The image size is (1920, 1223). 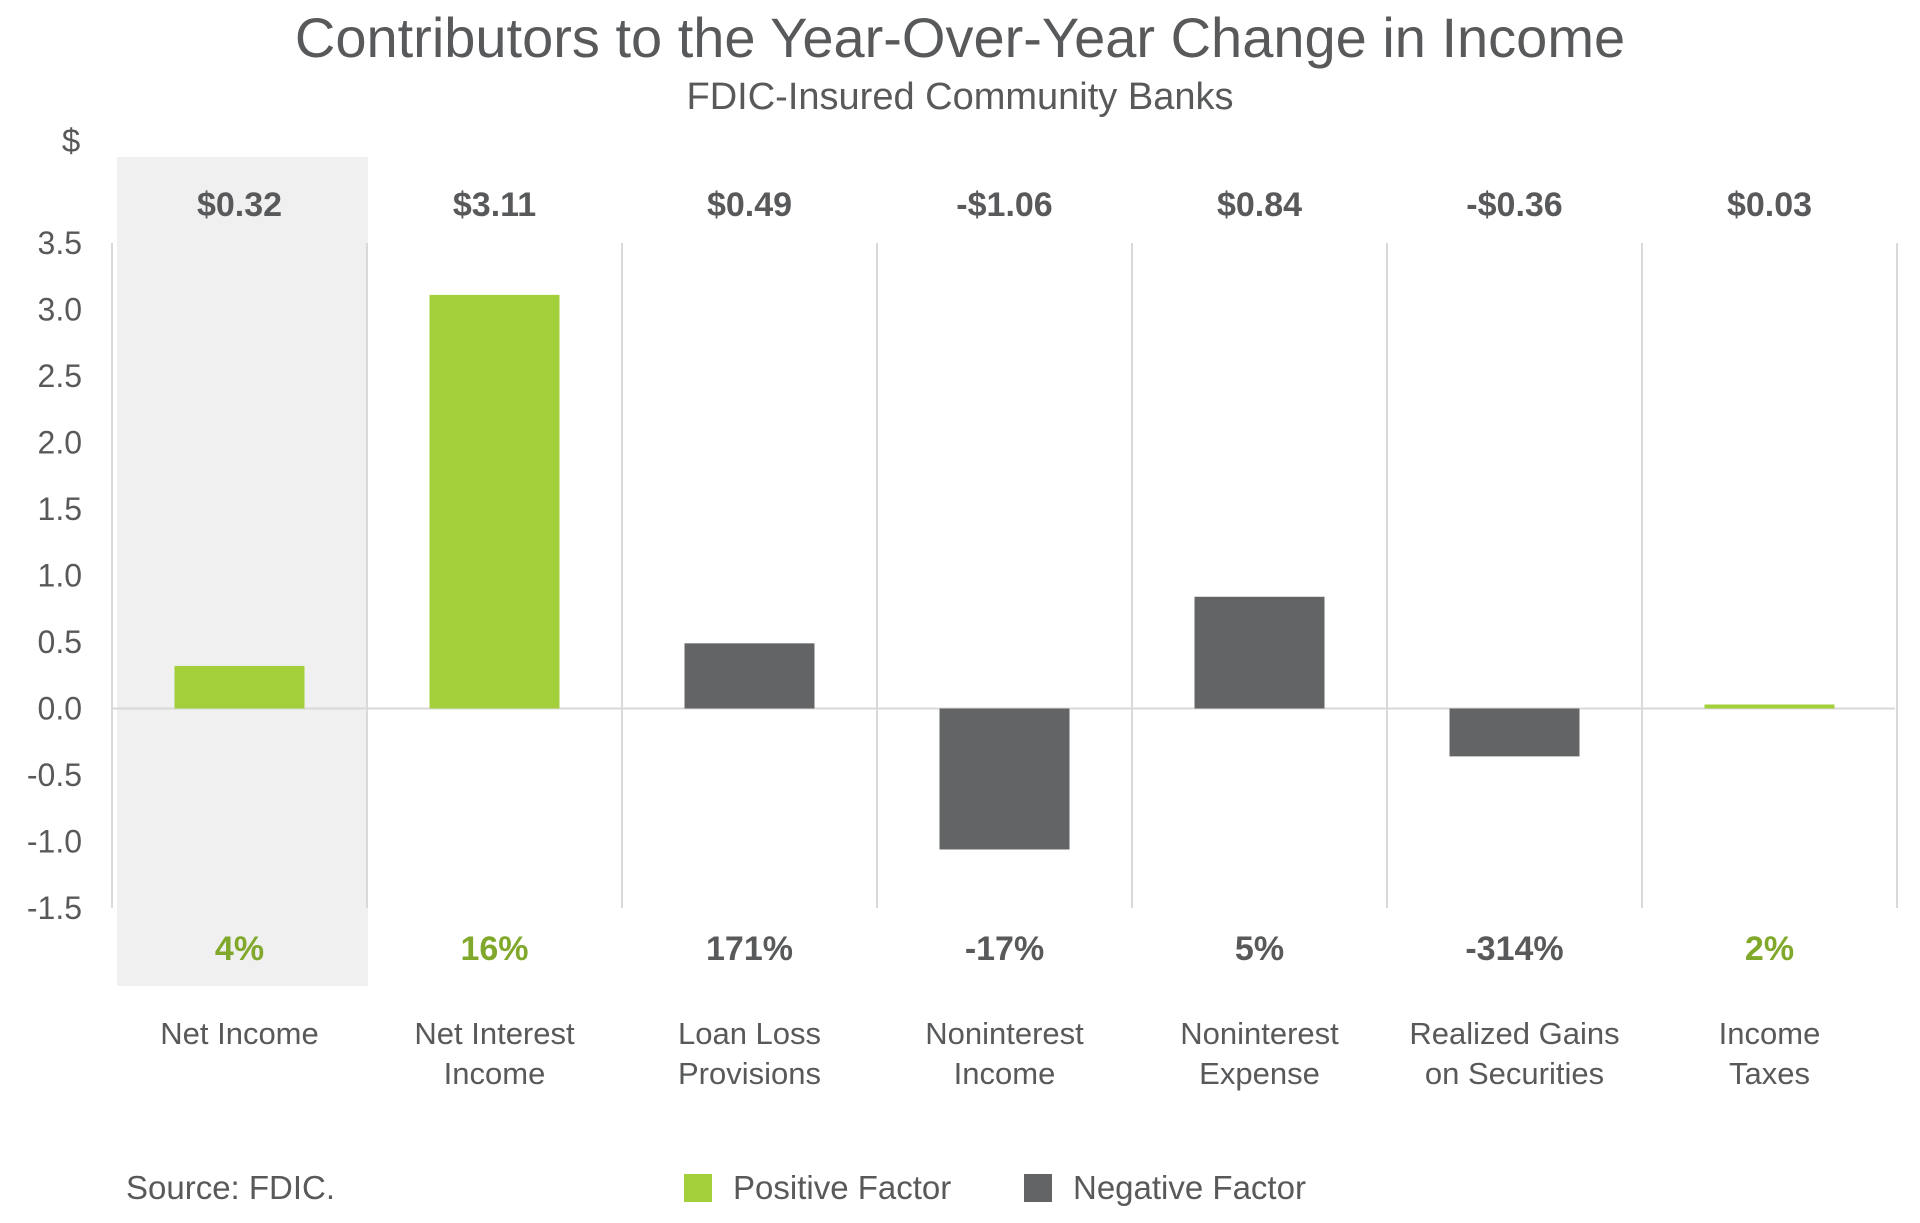 What do you see at coordinates (1259, 205) in the screenshot?
I see `value-label: $0.84` at bounding box center [1259, 205].